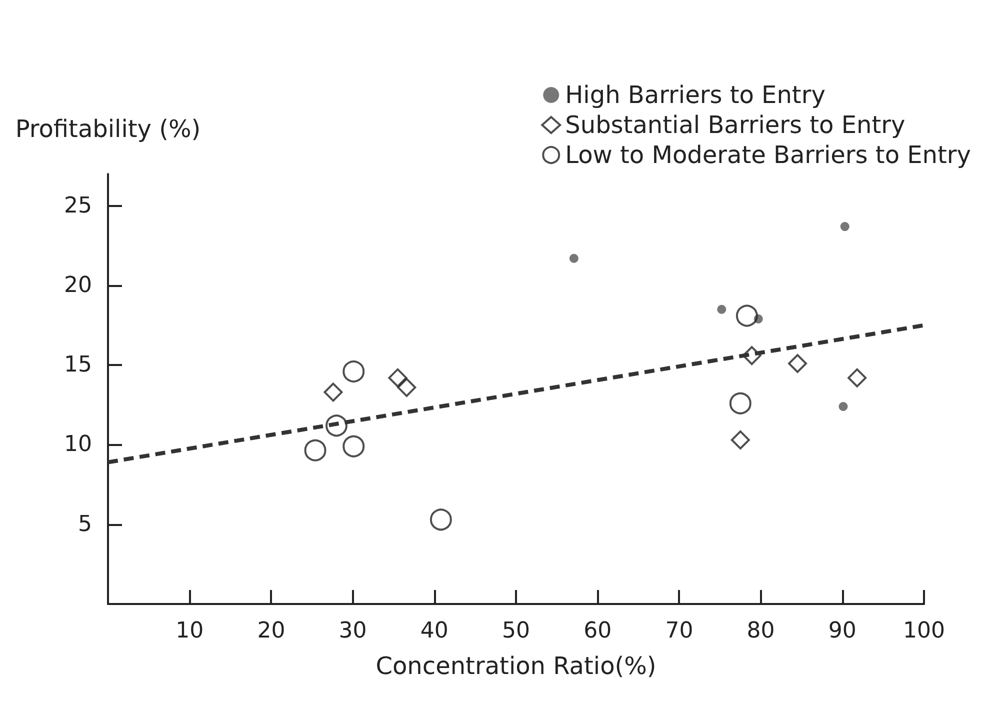  Describe the element at coordinates (78, 365) in the screenshot. I see `y-tick-label: 15` at that location.